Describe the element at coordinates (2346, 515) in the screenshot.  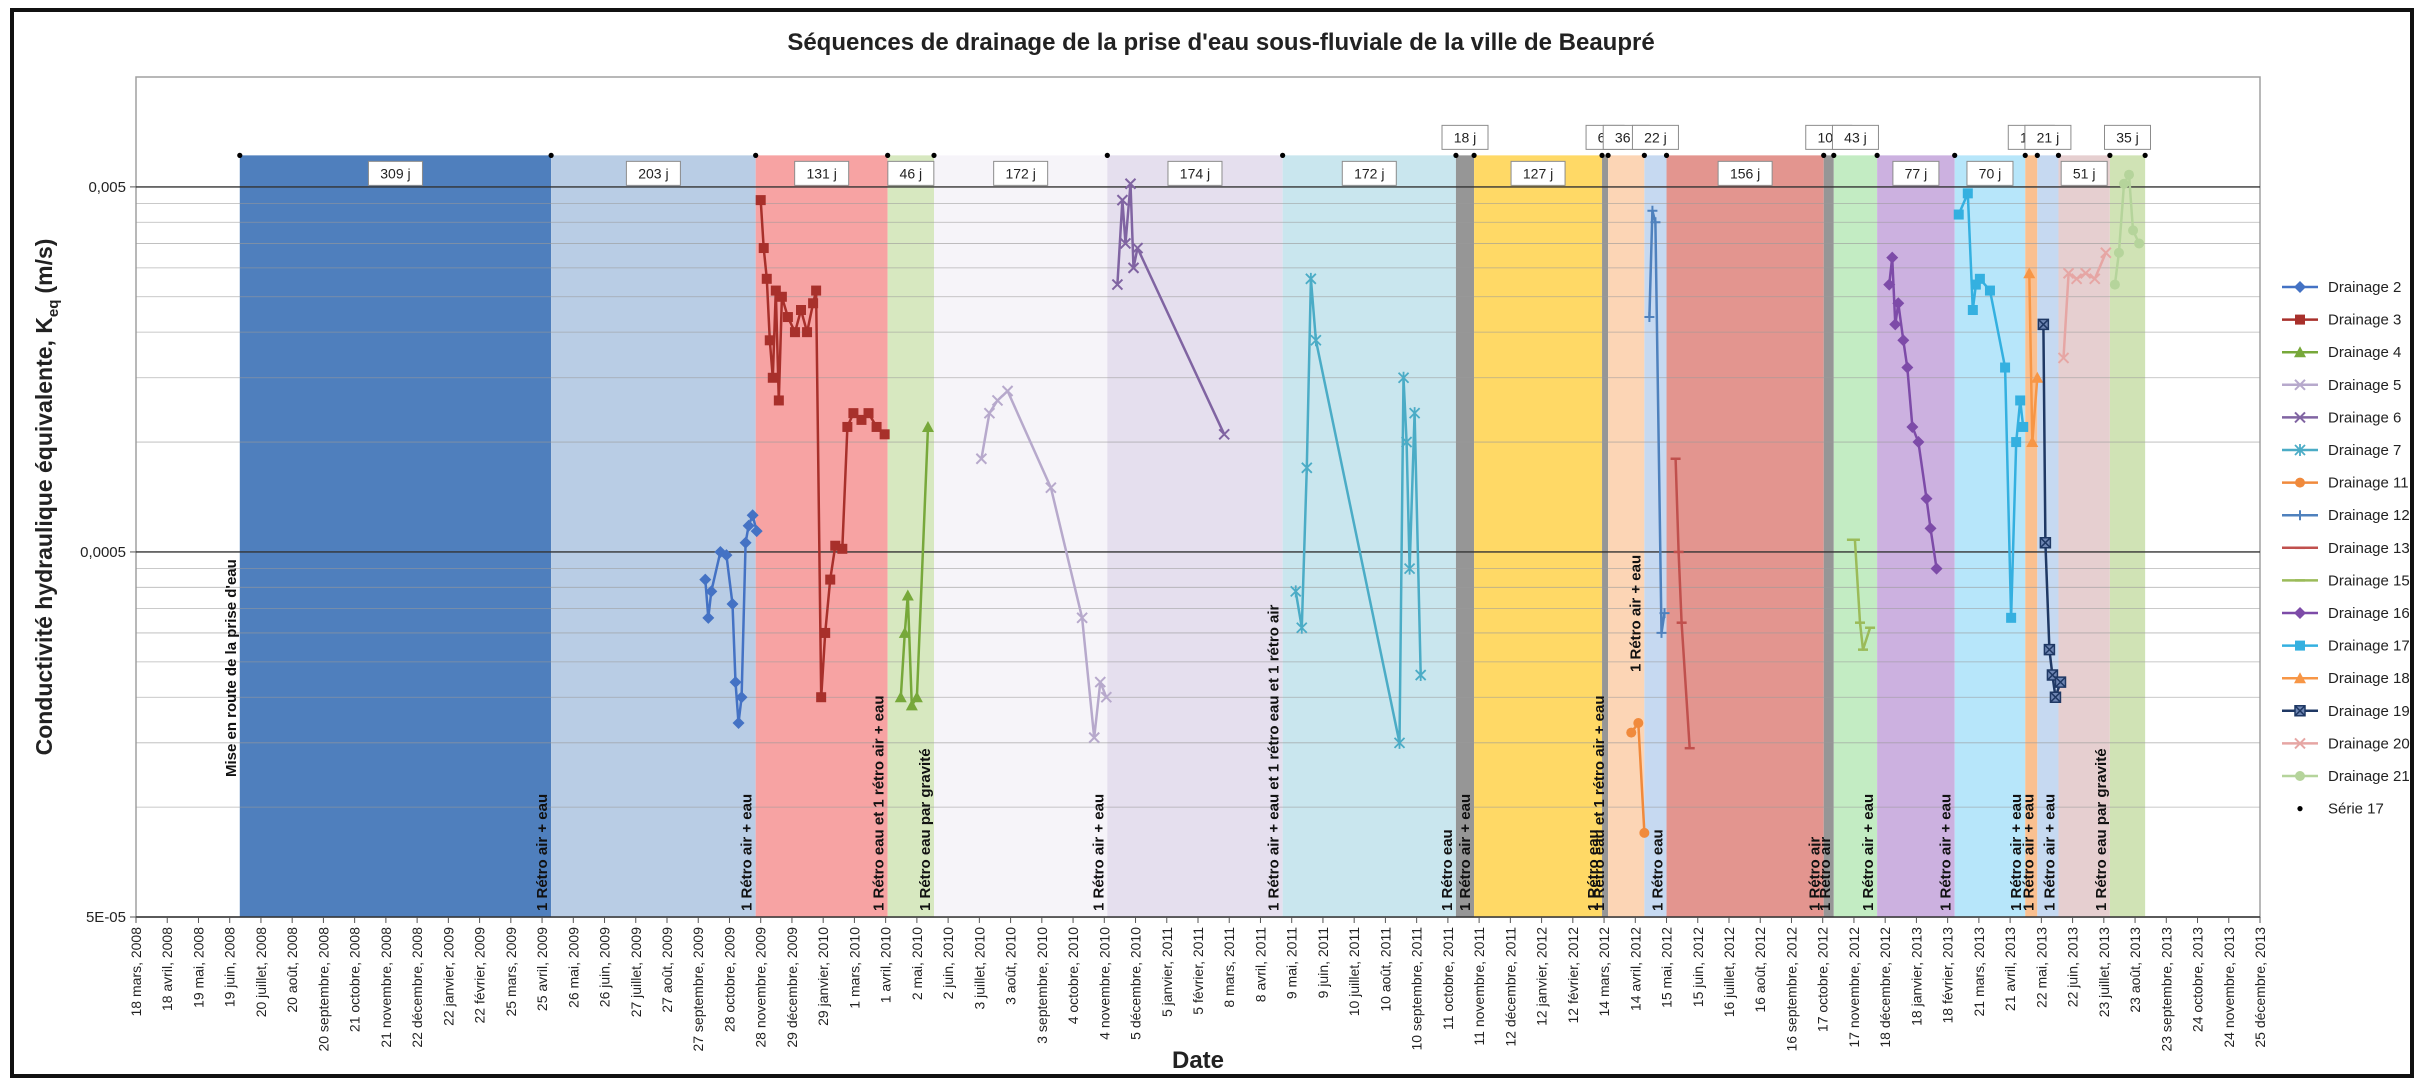
I see `legend-item: Drainage 12` at that location.